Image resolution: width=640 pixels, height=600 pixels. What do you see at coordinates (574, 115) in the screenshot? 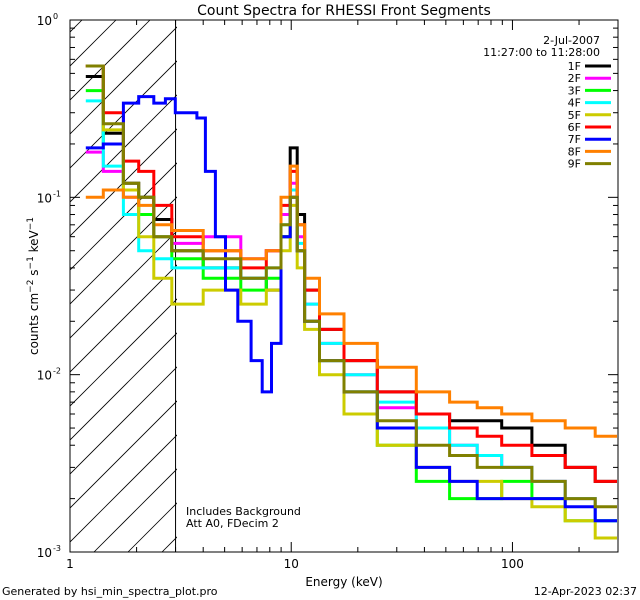
I see `legend-label-5F: 5F` at bounding box center [574, 115].